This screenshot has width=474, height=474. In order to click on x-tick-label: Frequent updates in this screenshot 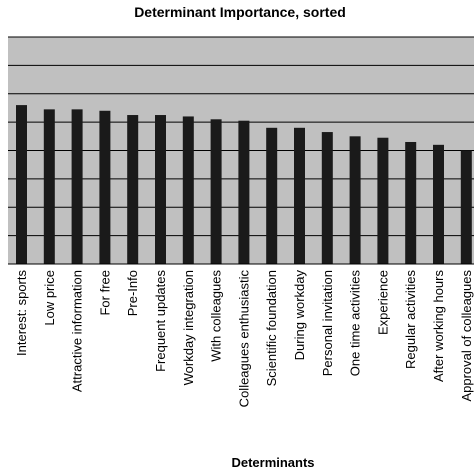, I will do `click(160, 321)`.